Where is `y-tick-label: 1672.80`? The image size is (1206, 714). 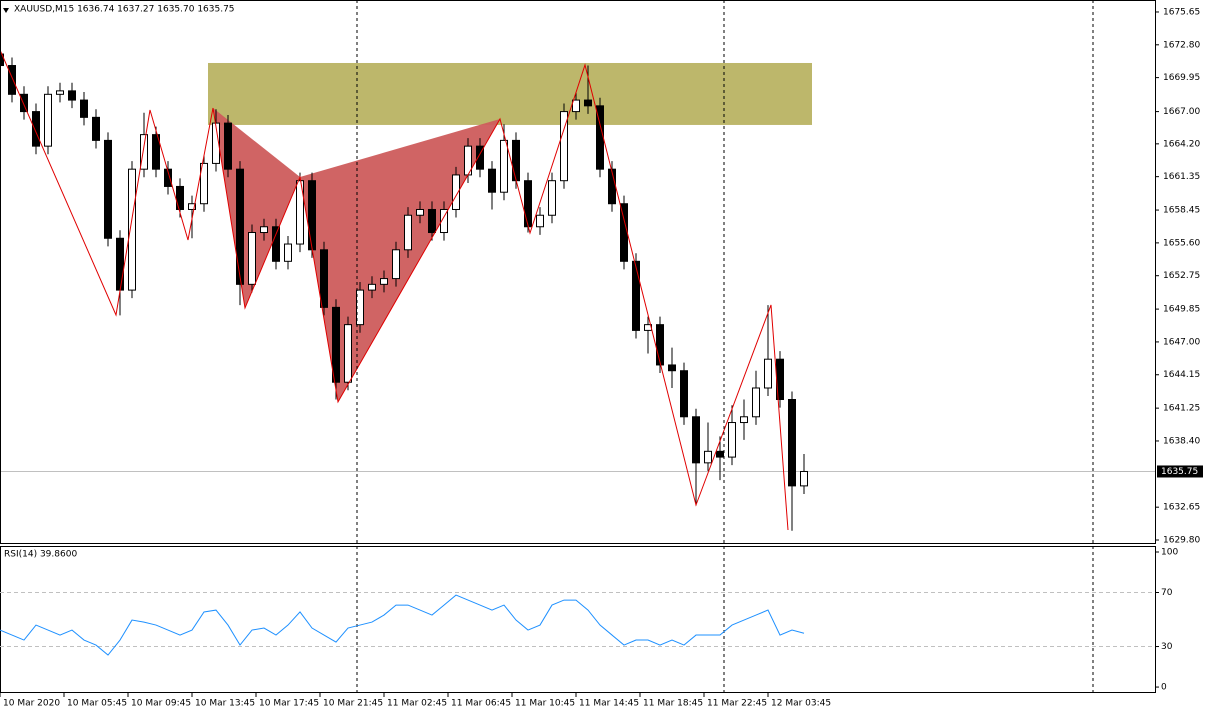
y-tick-label: 1672.80 is located at coordinates (1181, 45).